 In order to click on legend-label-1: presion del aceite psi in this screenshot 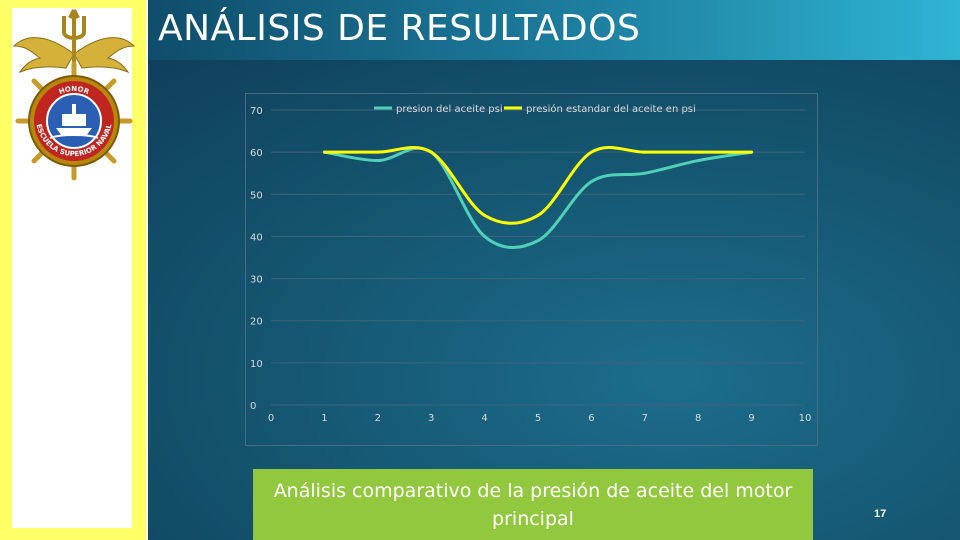, I will do `click(449, 109)`.